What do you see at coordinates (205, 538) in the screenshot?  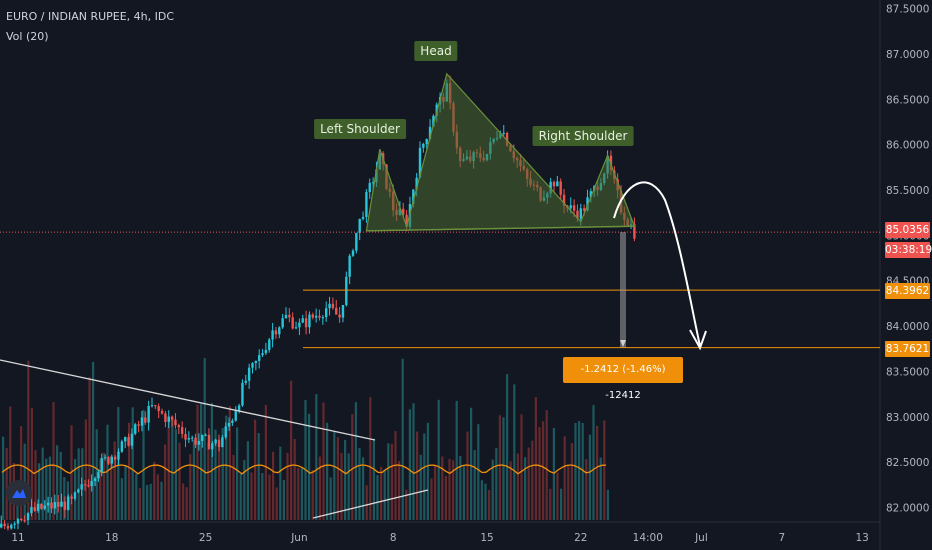 I see `x-tick-label: 25` at bounding box center [205, 538].